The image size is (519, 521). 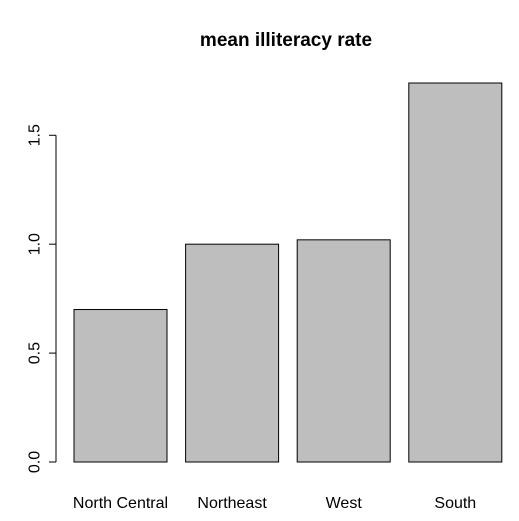 I want to click on bar-west, so click(x=343, y=351).